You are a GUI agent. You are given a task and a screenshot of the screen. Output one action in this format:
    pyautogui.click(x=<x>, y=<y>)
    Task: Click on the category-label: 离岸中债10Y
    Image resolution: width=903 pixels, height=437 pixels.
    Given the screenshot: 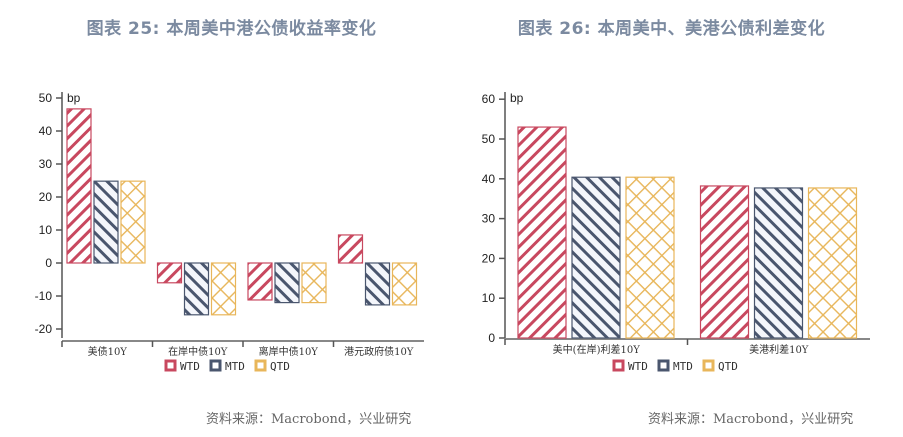 What is the action you would take?
    pyautogui.click(x=289, y=351)
    